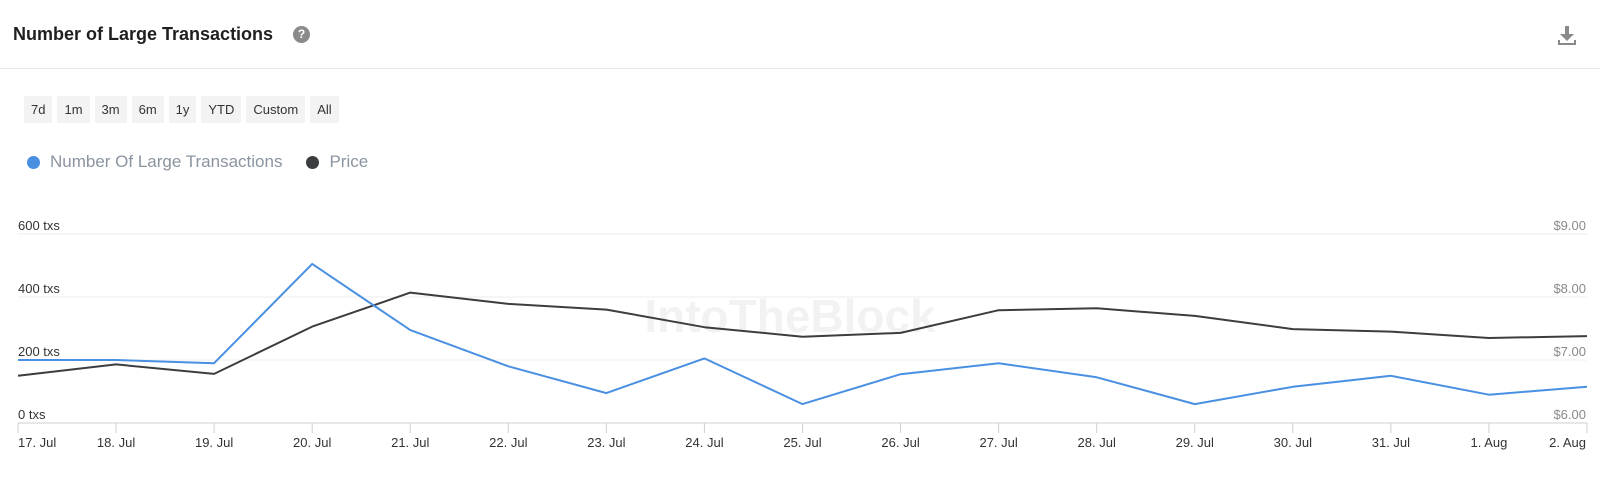 The width and height of the screenshot is (1600, 479). What do you see at coordinates (39, 225) in the screenshot?
I see `left-axis-tick-label: 600 txs` at bounding box center [39, 225].